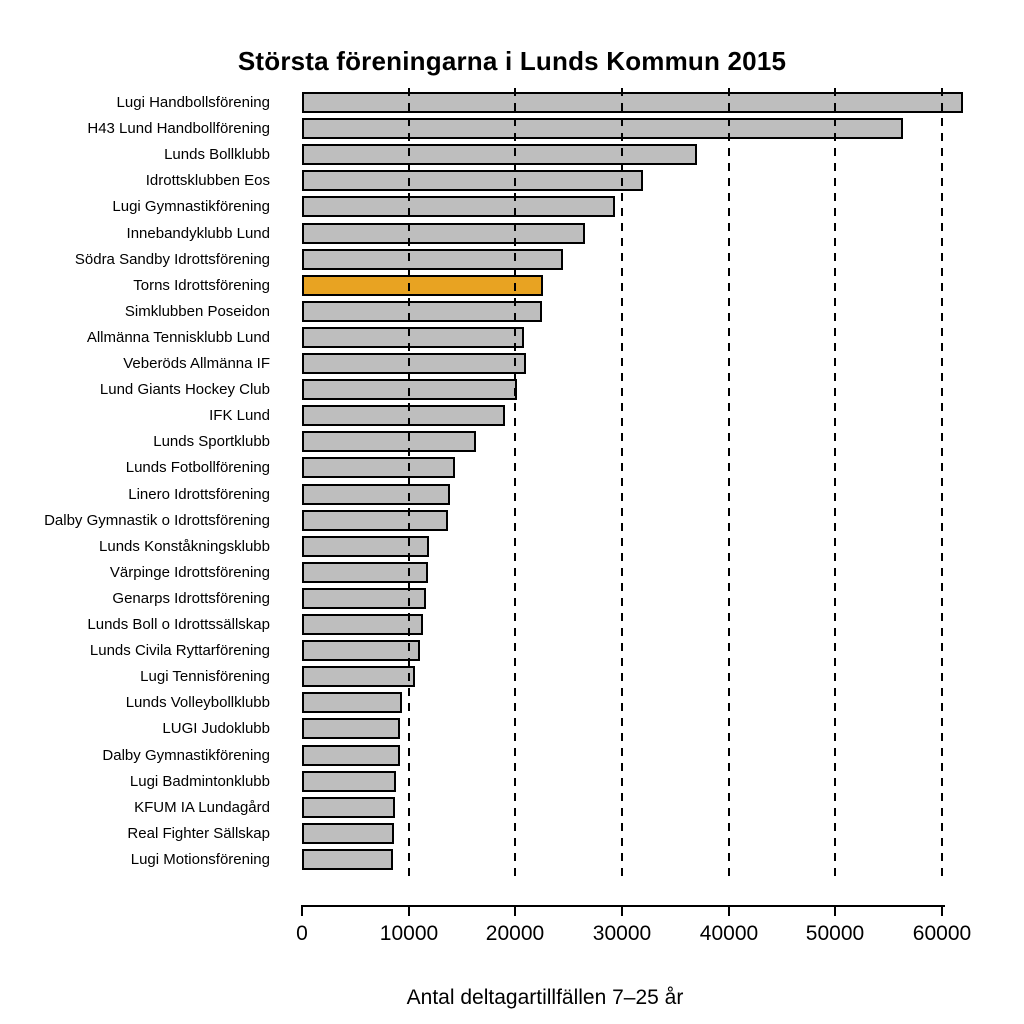  I want to click on y-axis-label: Lunds Konståkningsklubb, so click(184, 546).